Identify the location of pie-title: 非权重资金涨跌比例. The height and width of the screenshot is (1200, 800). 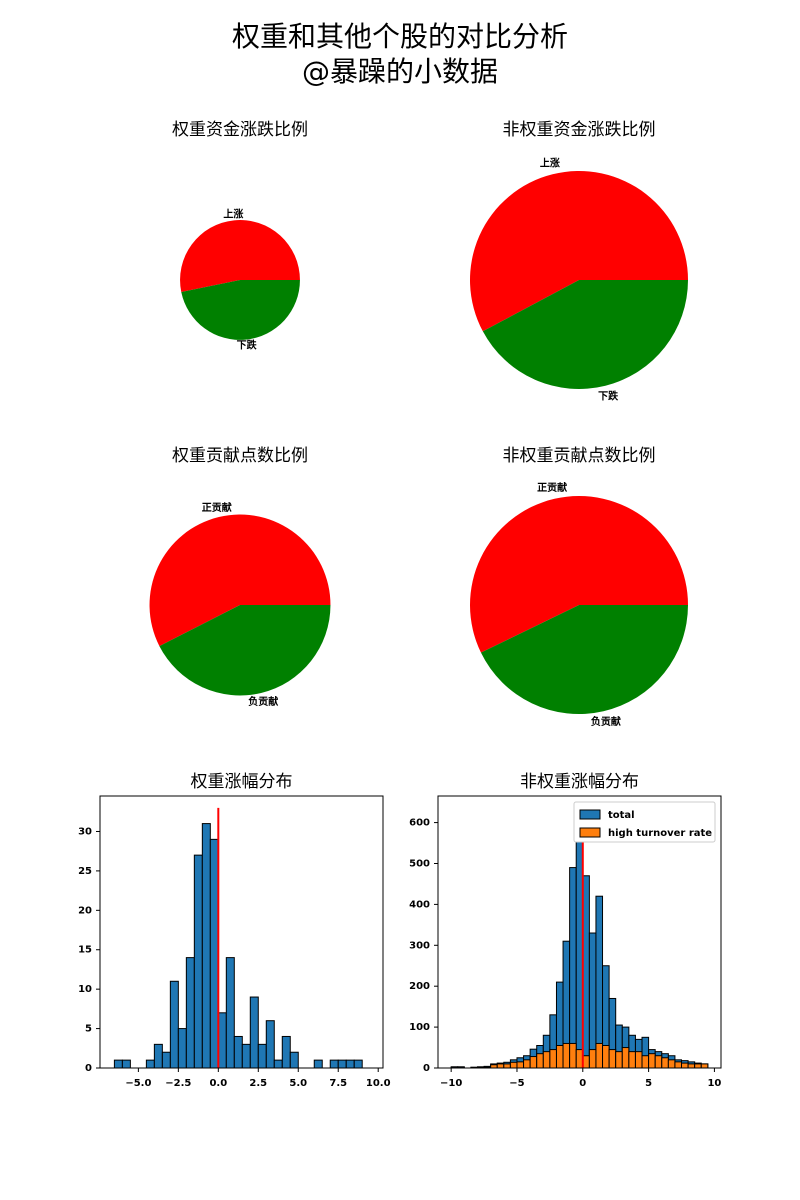
(579, 130).